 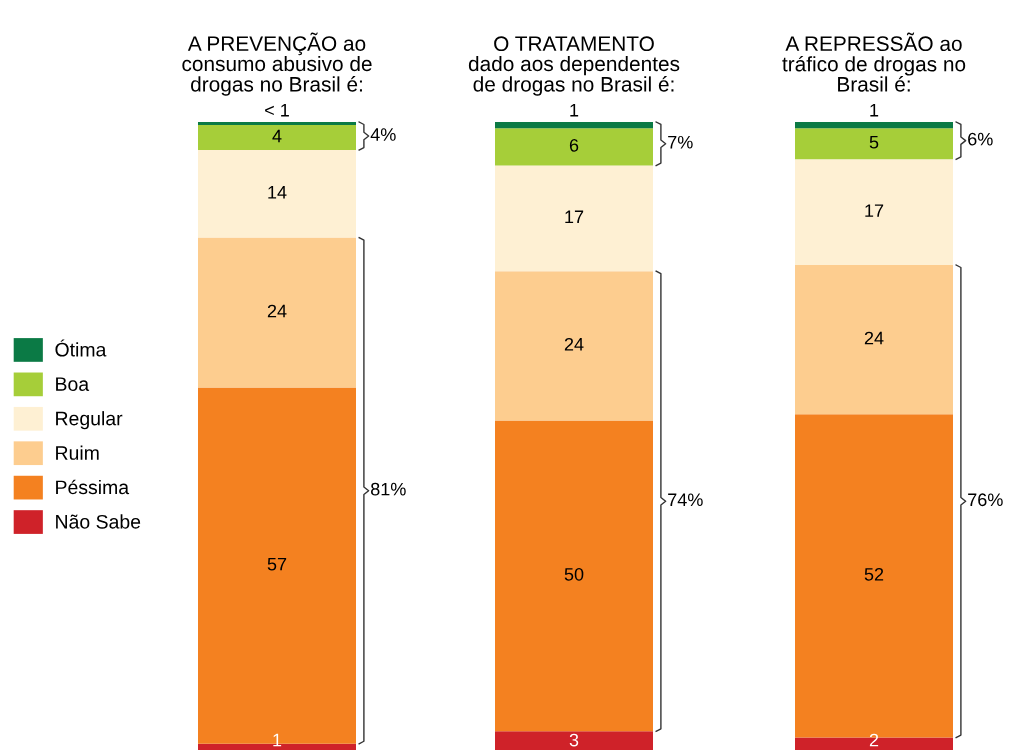 What do you see at coordinates (277, 564) in the screenshot?
I see `data-label: 57` at bounding box center [277, 564].